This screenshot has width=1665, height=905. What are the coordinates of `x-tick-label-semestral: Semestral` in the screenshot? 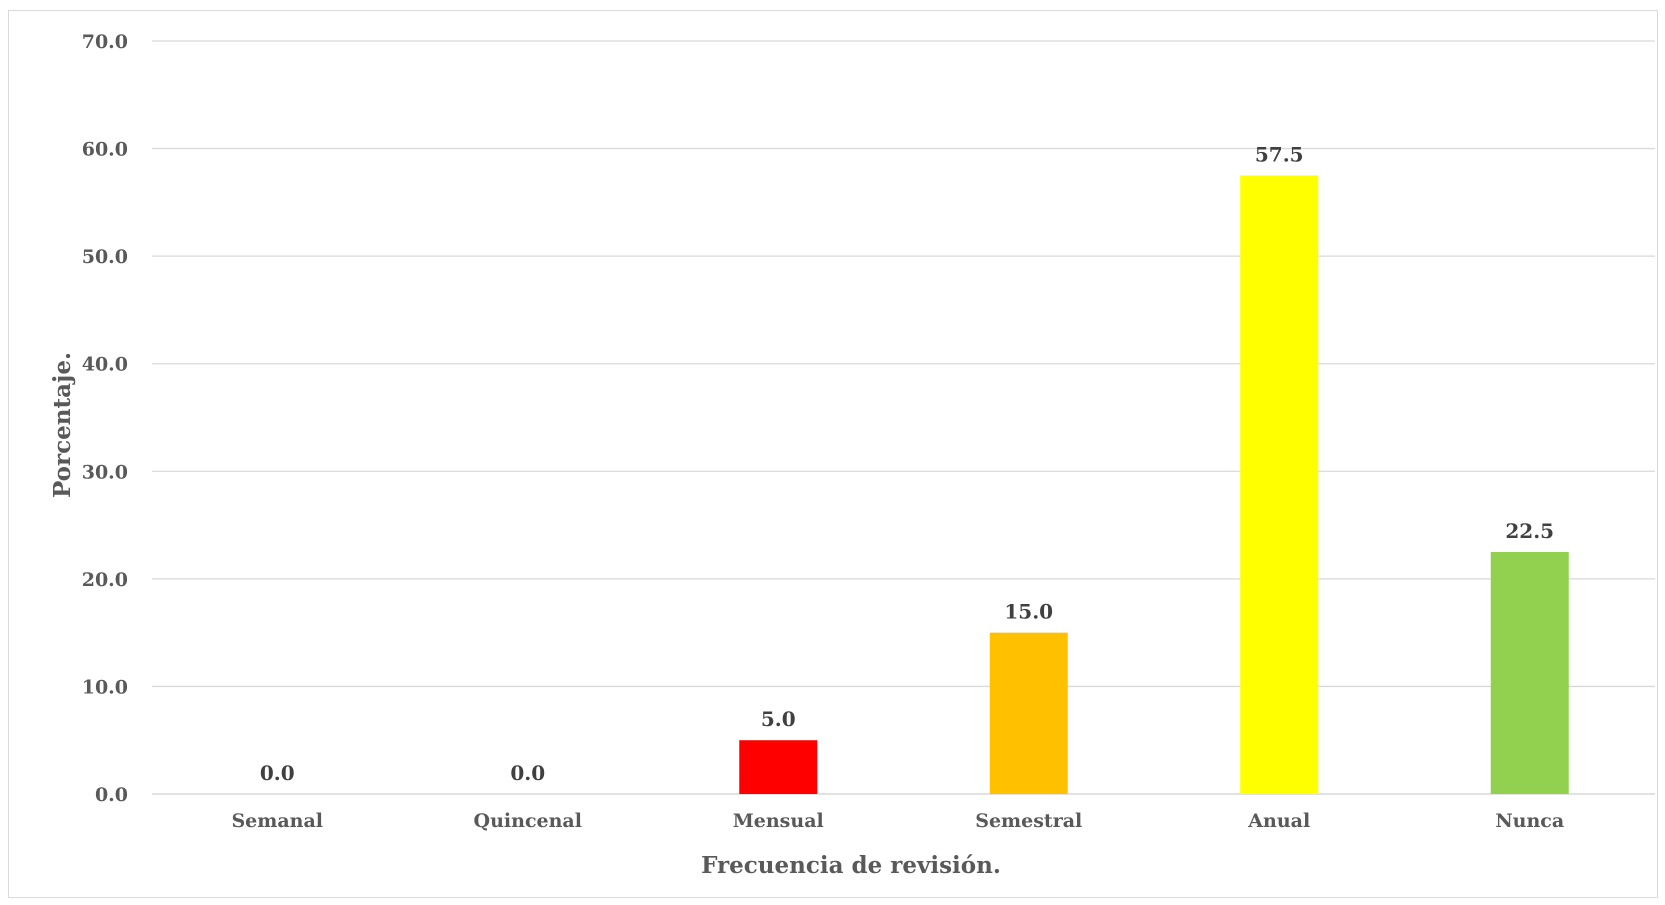 It's located at (1028, 821).